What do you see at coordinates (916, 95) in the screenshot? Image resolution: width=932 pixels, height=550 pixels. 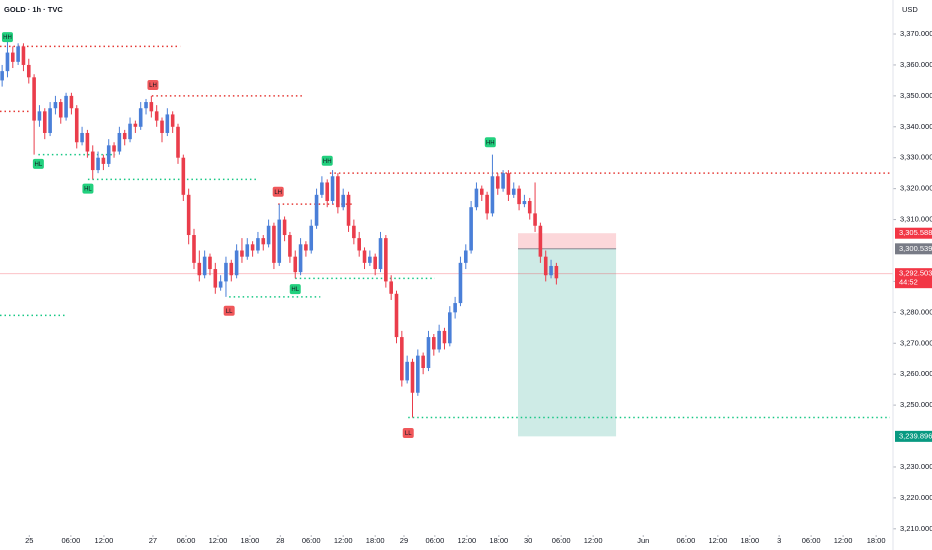 I see `y-tick-label: 3,350.000` at bounding box center [916, 95].